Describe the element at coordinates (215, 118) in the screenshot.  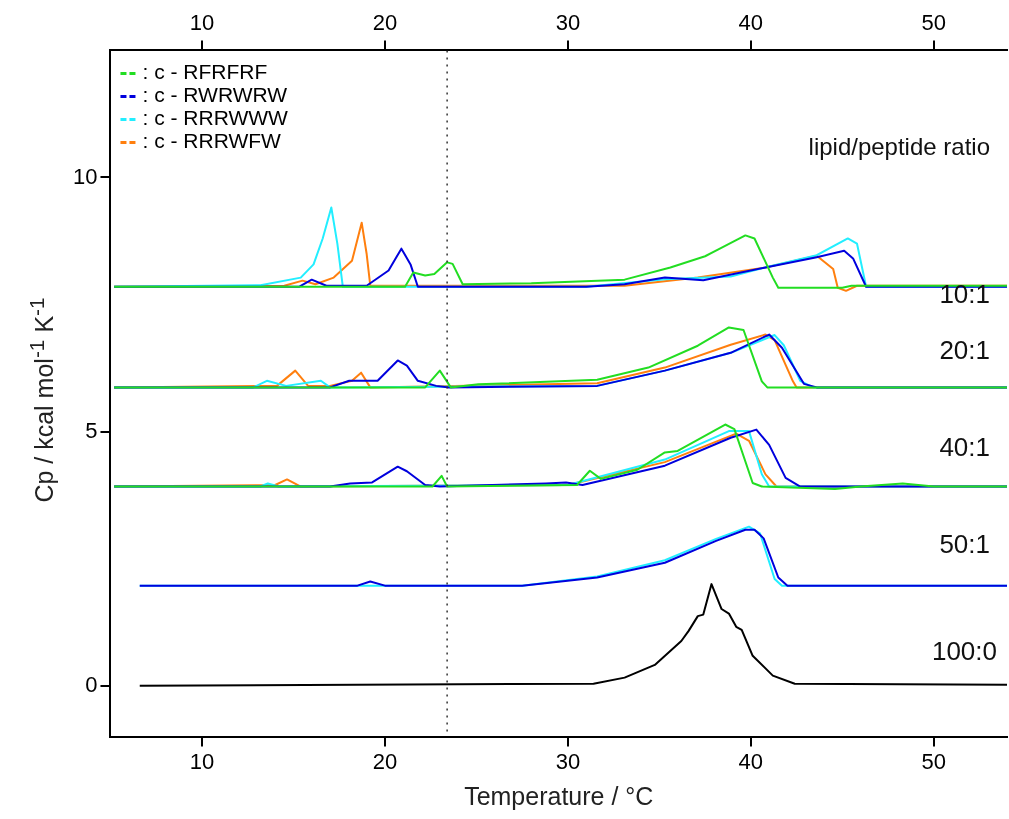
I see `legend-label: : c - RRRWWW` at that location.